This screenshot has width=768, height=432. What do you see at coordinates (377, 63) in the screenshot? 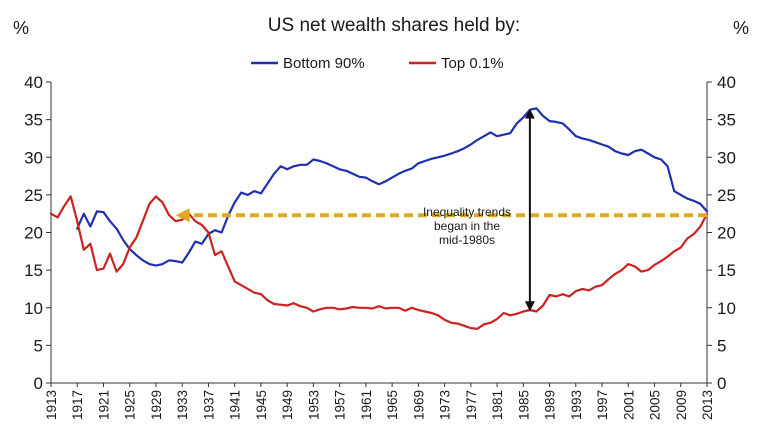
I see `legend: Bottom 90% Top 0.1%` at bounding box center [377, 63].